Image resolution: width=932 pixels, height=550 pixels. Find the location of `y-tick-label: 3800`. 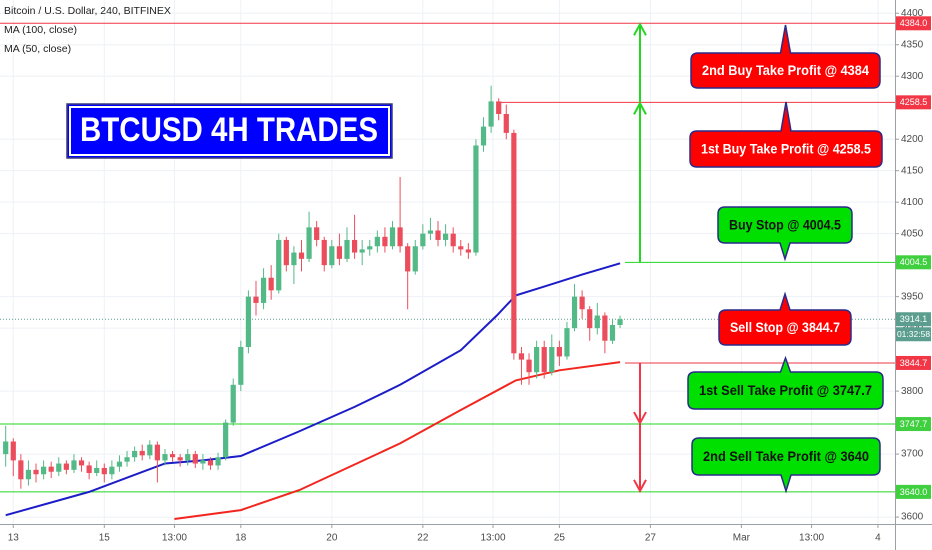

y-tick-label: 3800 is located at coordinates (912, 391).